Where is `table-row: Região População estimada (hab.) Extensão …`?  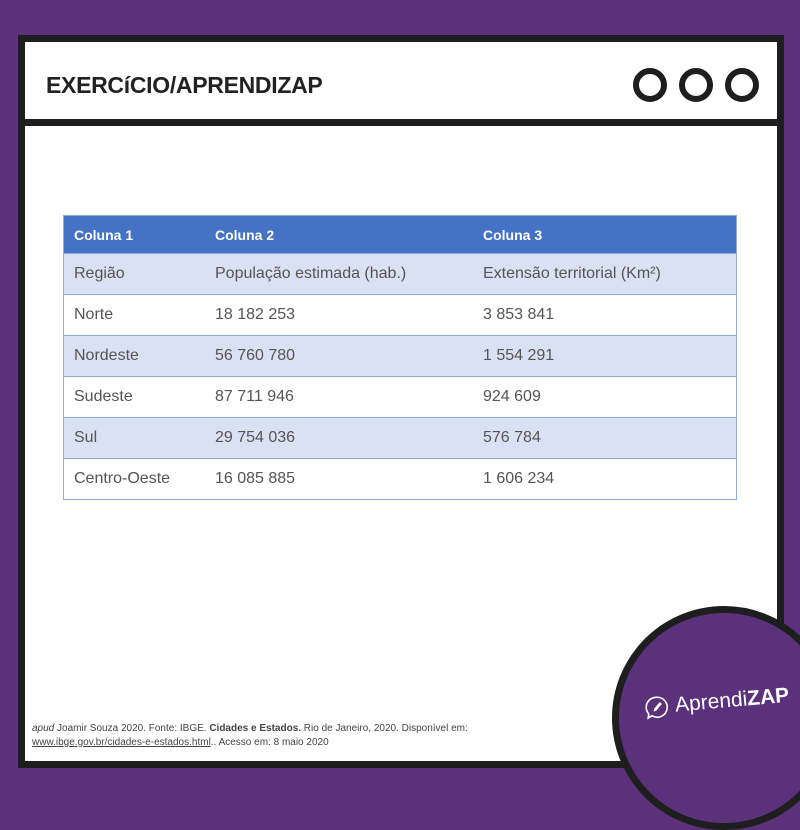 table-row: Região População estimada (hab.) Extensão … is located at coordinates (400, 274).